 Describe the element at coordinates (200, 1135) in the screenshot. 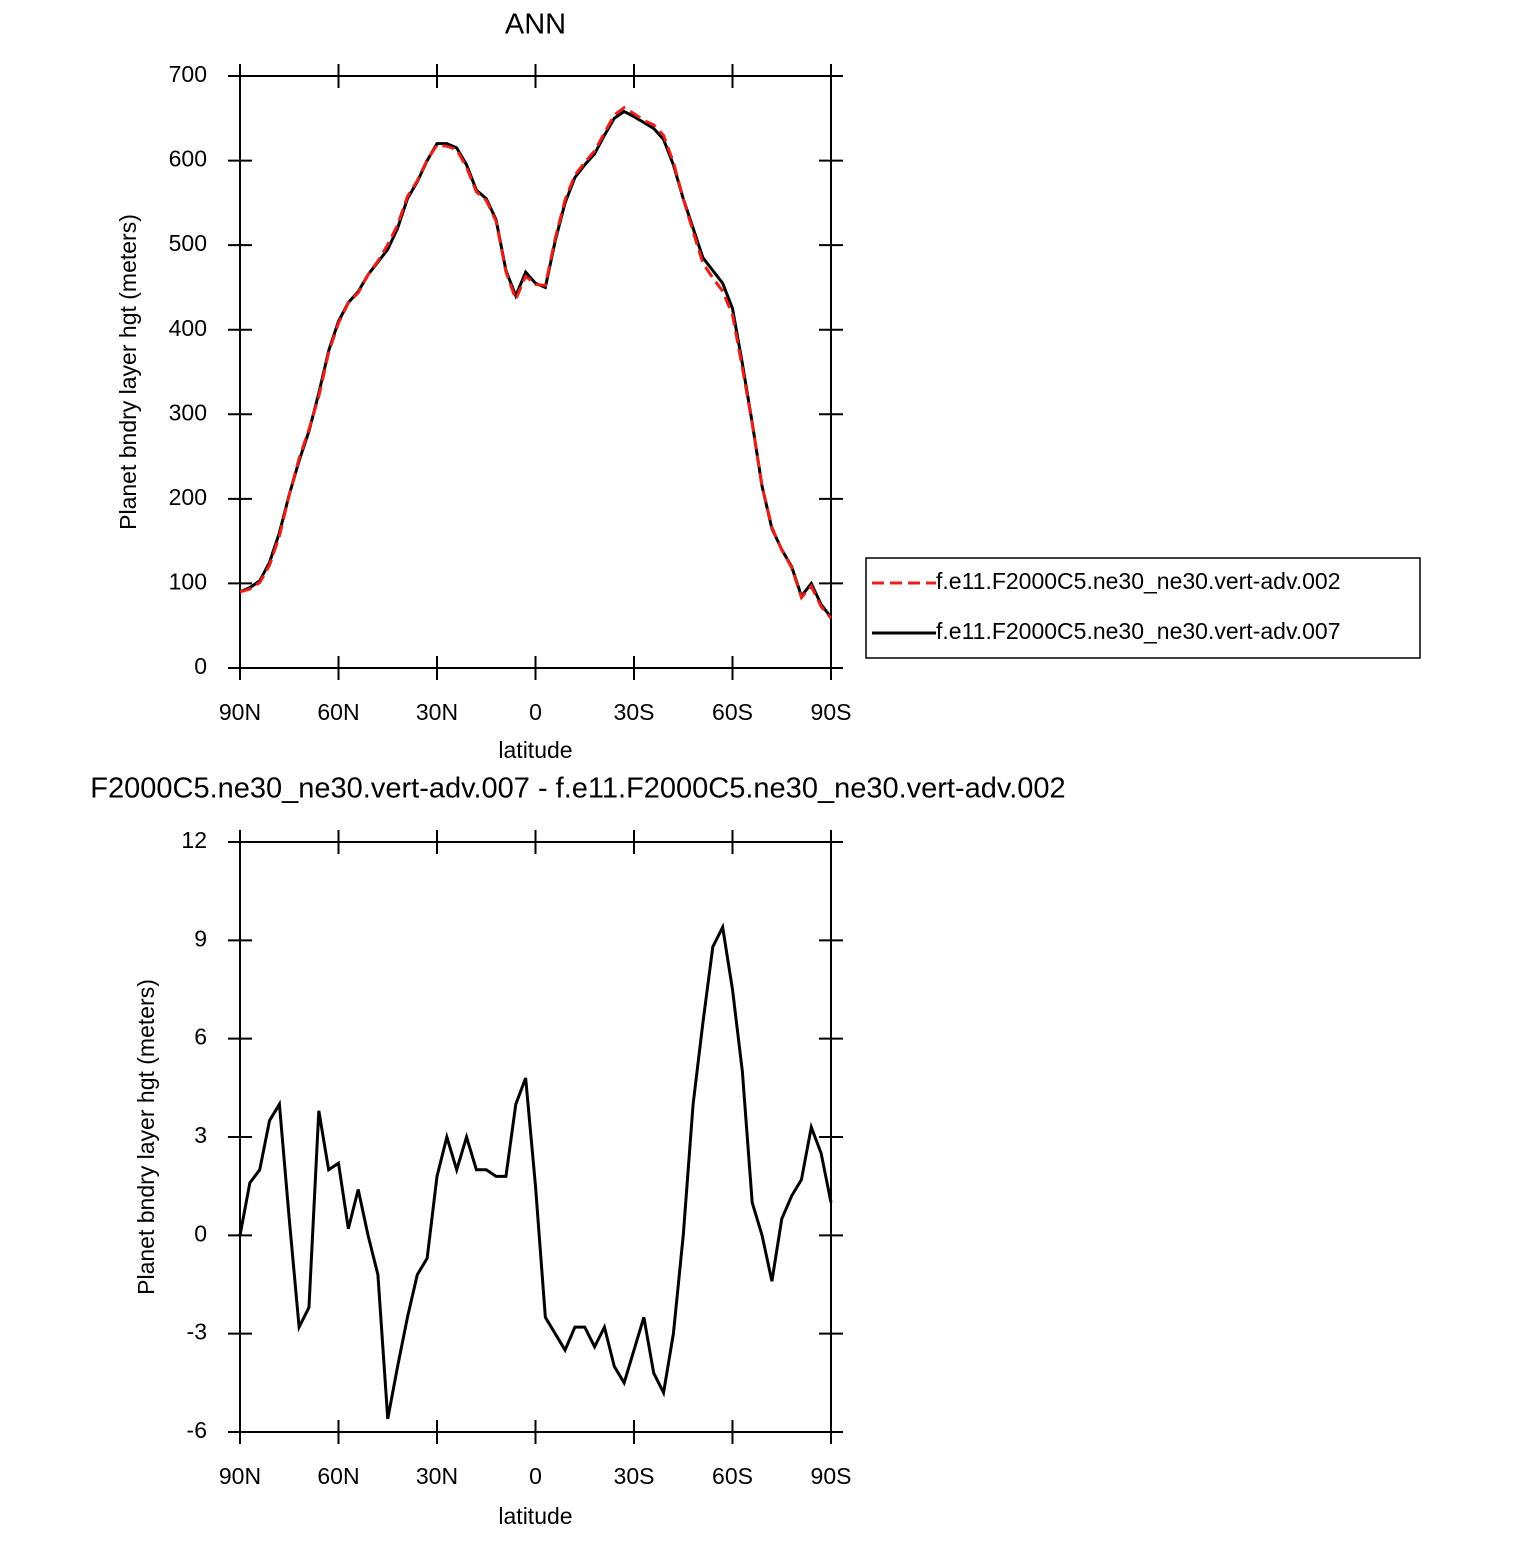

I see `y-tick-label: 3` at that location.